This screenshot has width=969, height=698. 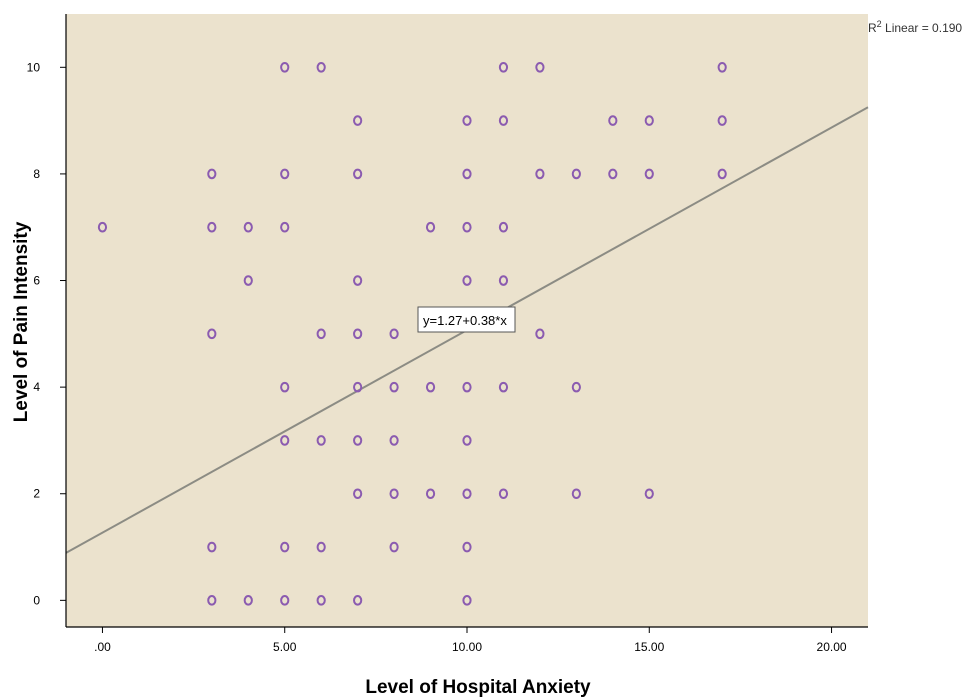 I want to click on x-axis-ticks: .00 5.00 10.00 15.00 20.00, so click(x=470, y=640).